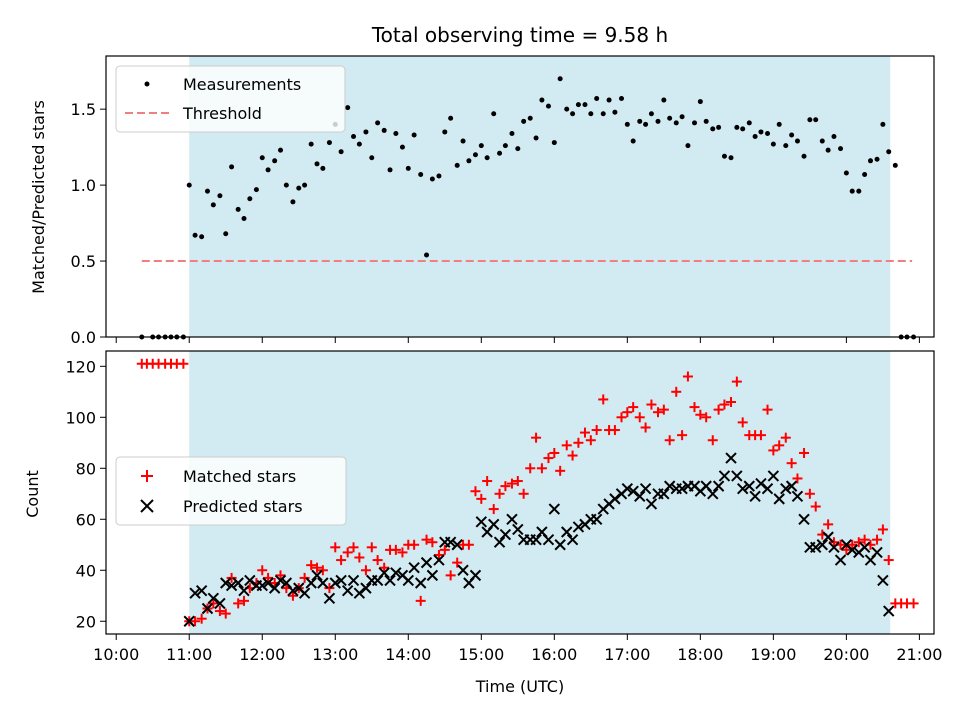  What do you see at coordinates (147, 476) in the screenshot?
I see `legend-matched-marker` at bounding box center [147, 476].